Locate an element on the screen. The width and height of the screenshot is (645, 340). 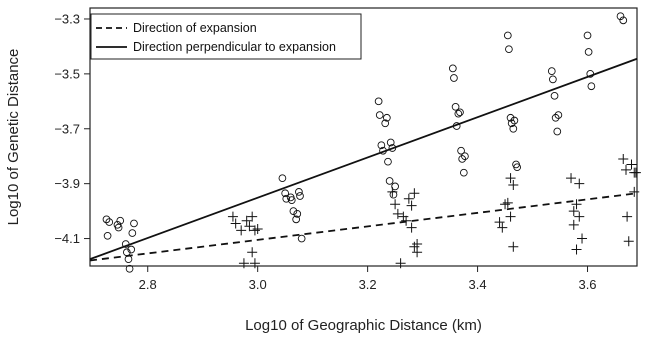
legend-box is located at coordinates (226, 36).